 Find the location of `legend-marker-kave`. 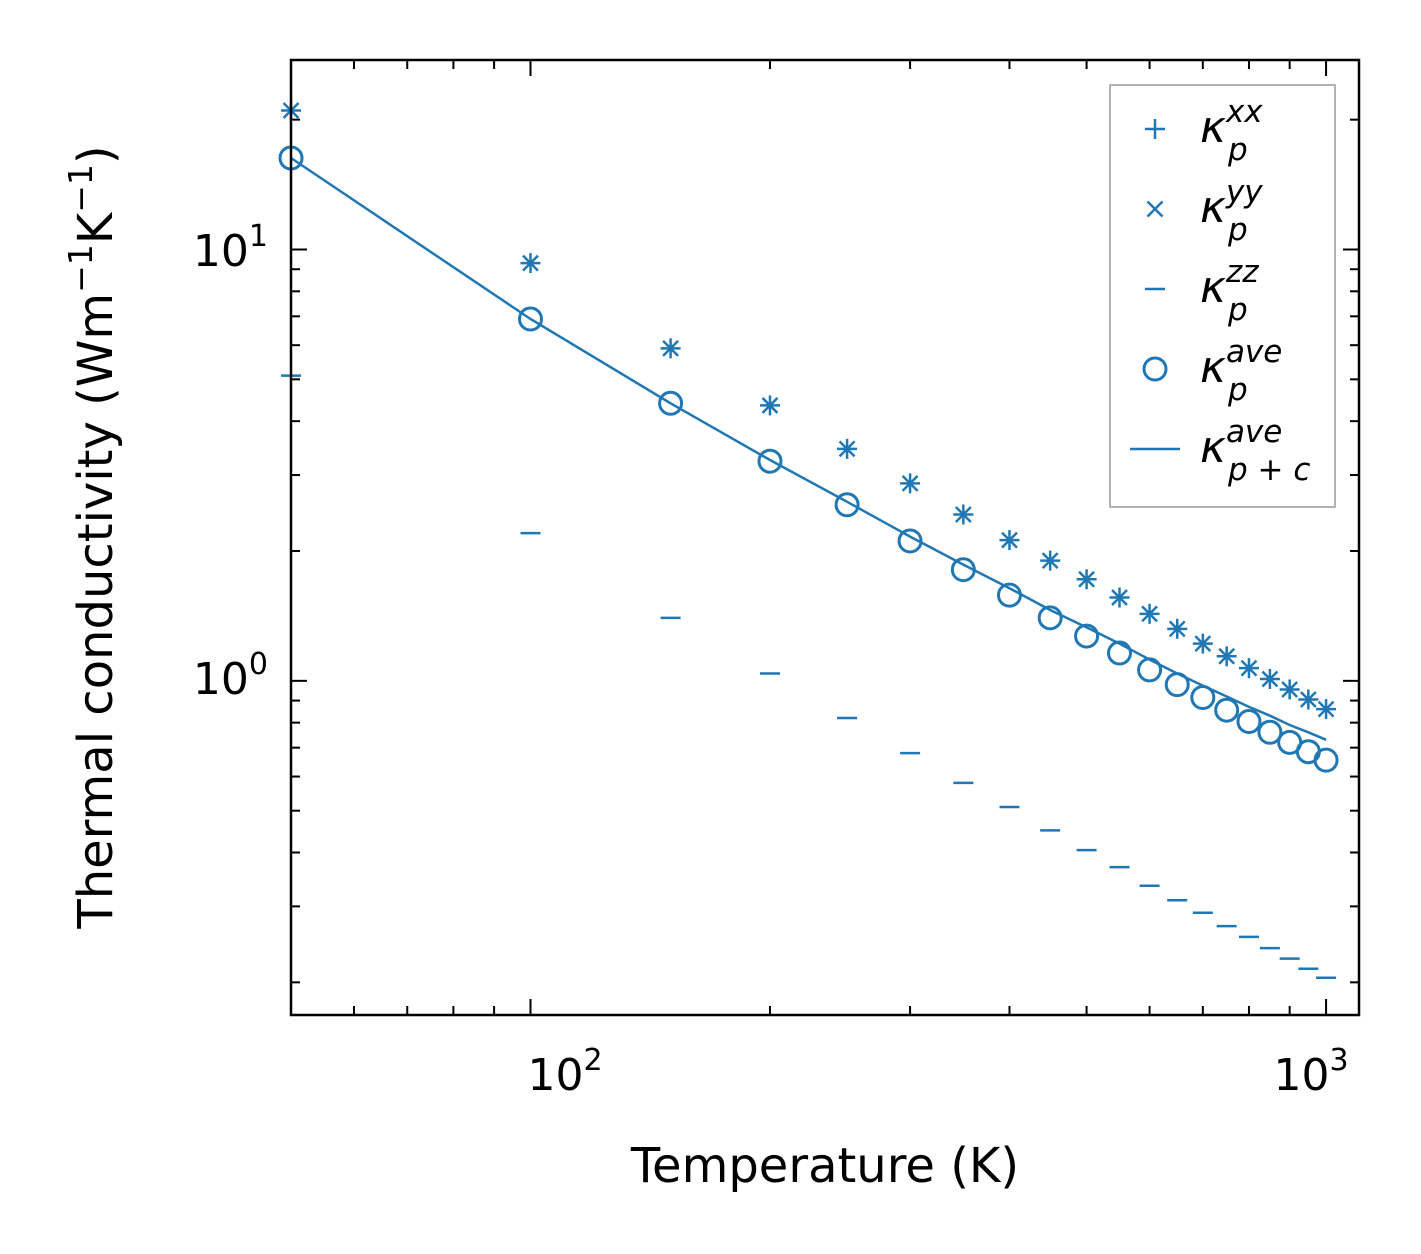

legend-marker-kave is located at coordinates (1155, 369).